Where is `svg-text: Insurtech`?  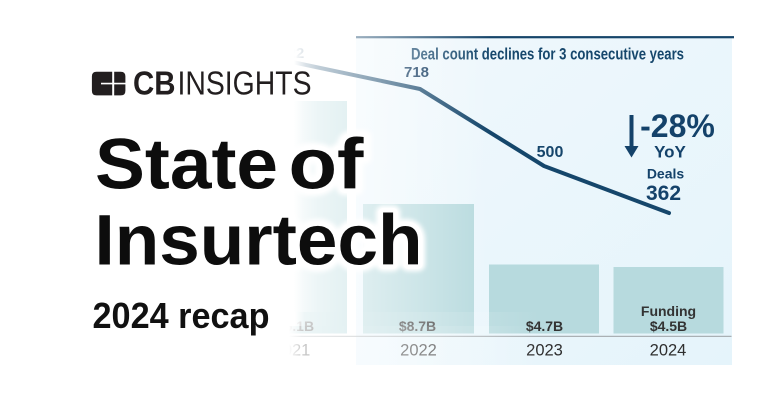 svg-text: Insurtech is located at coordinates (259, 240).